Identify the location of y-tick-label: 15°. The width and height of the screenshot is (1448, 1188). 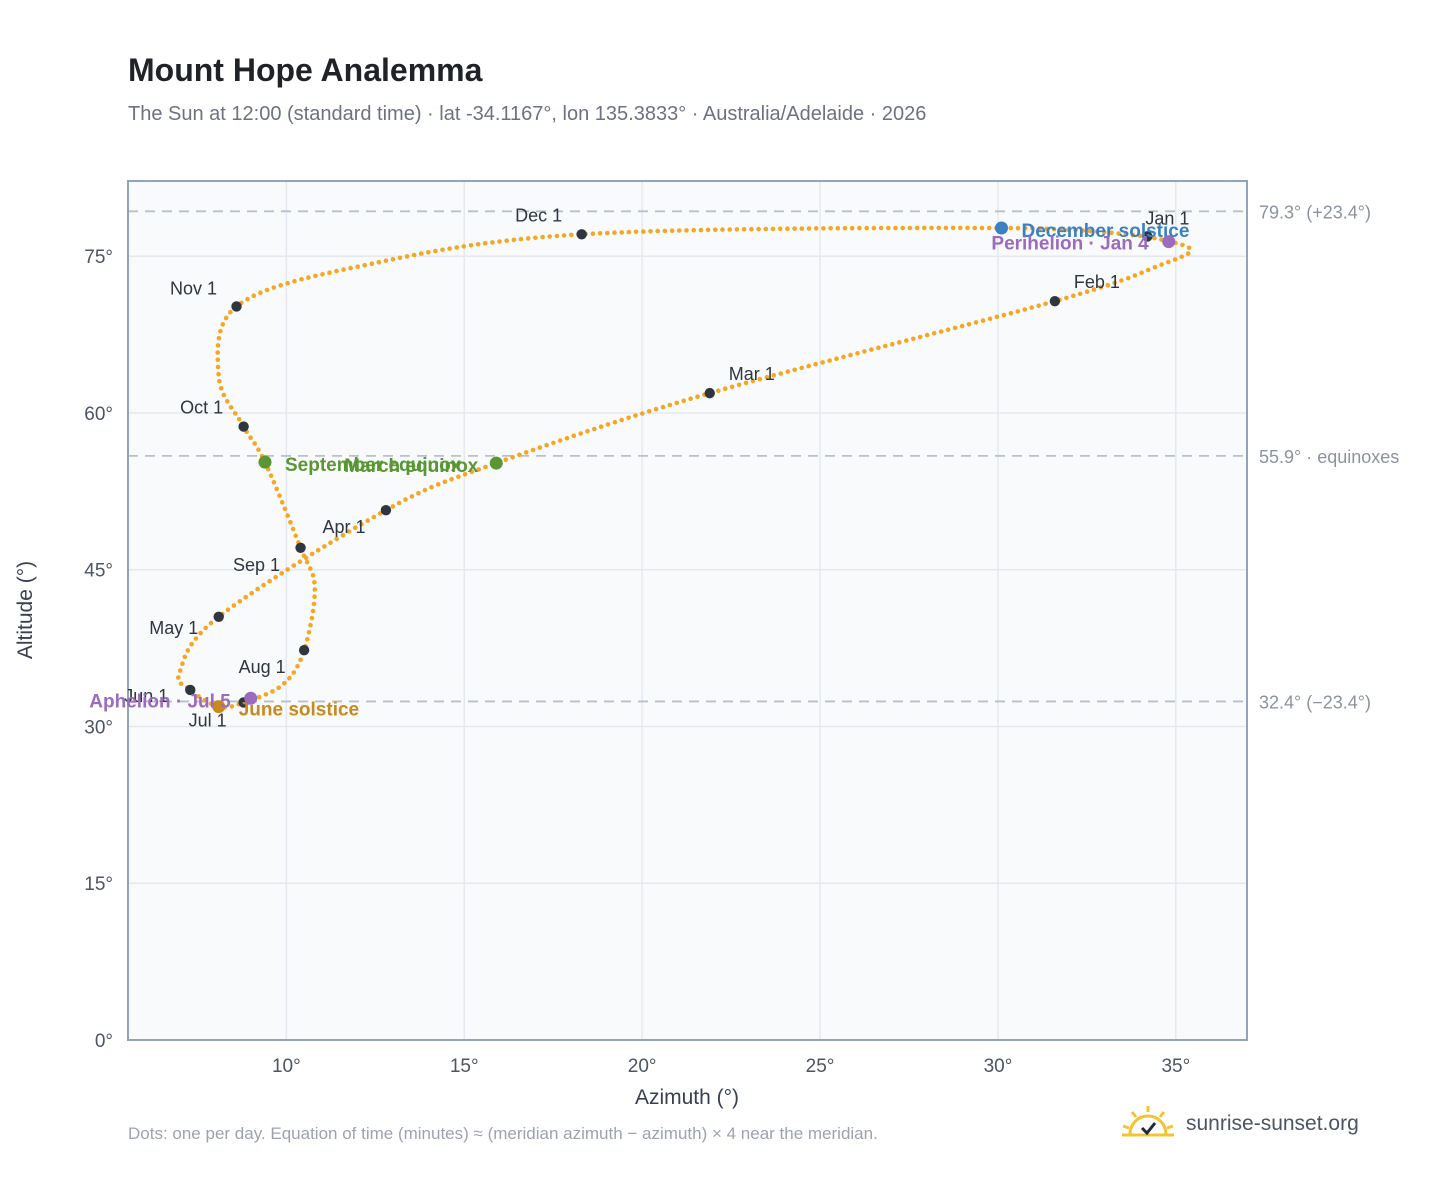
(98, 884).